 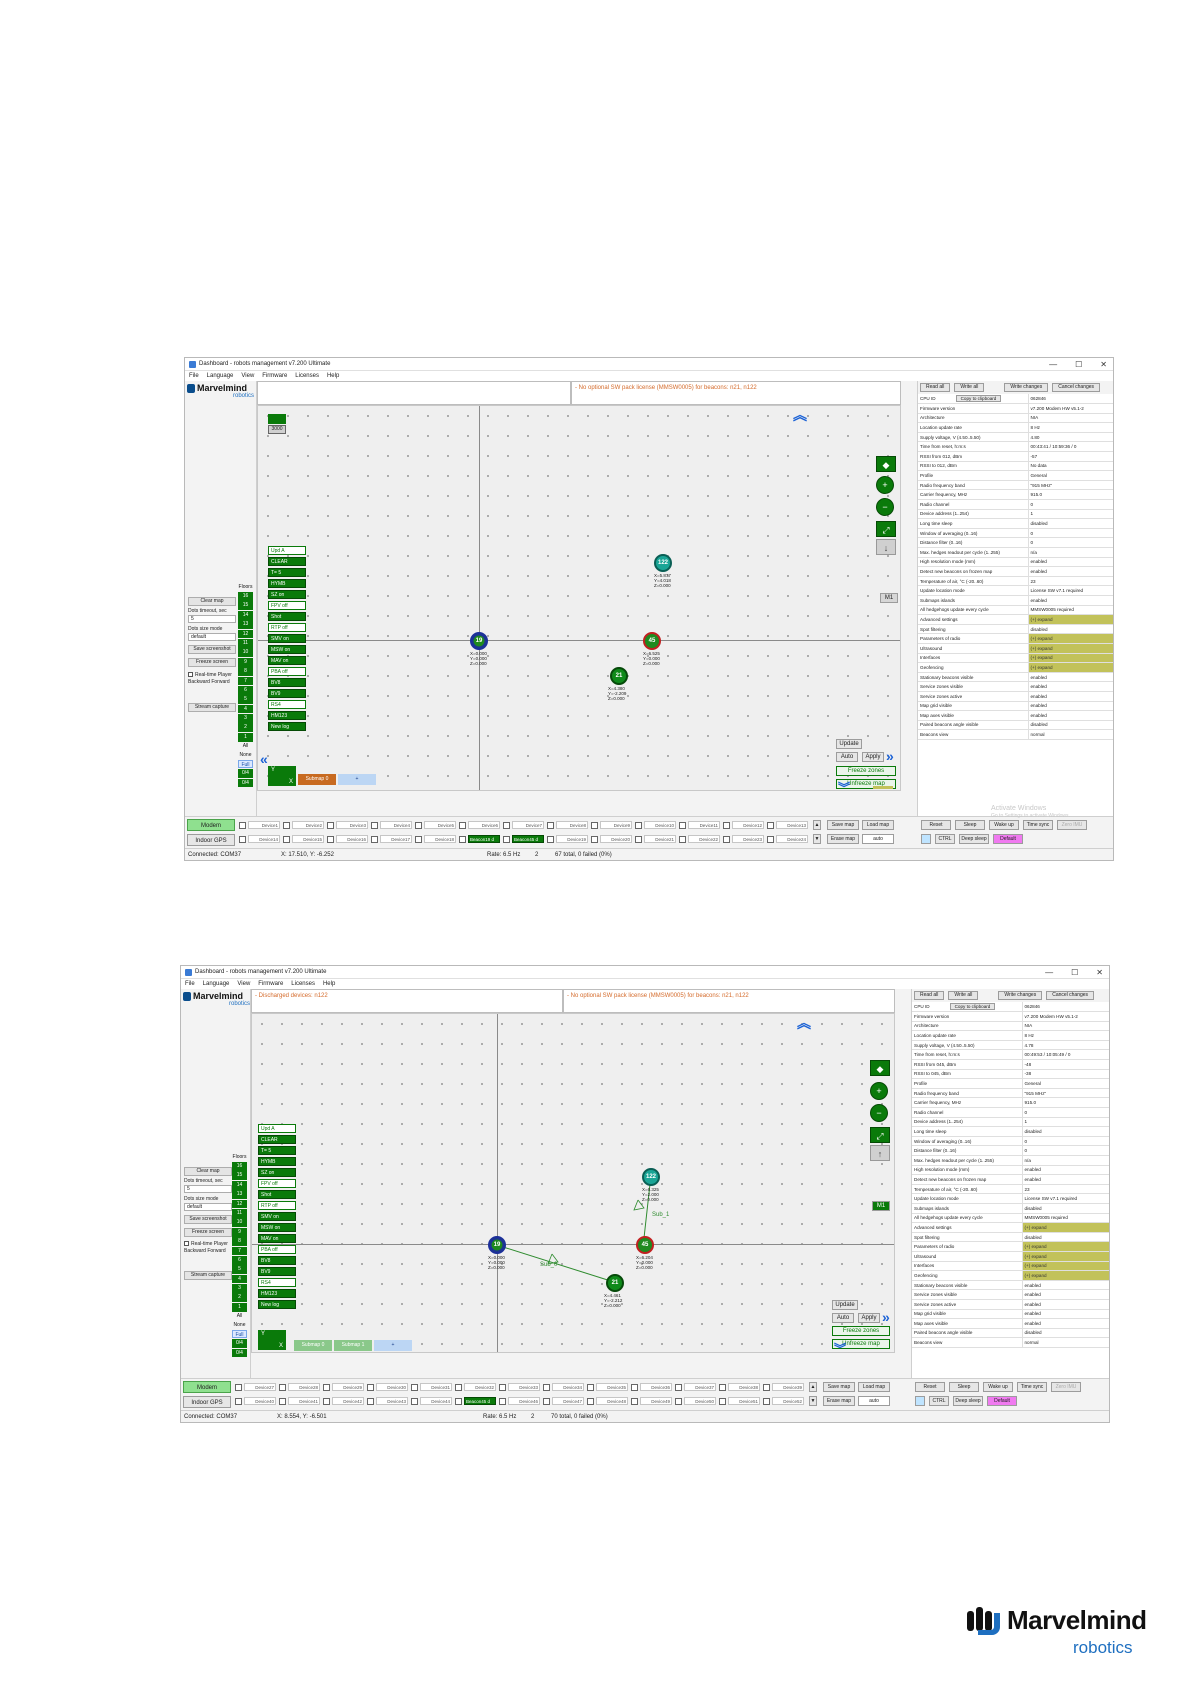 What do you see at coordinates (220, 376) in the screenshot?
I see `menu-language: Language` at bounding box center [220, 376].